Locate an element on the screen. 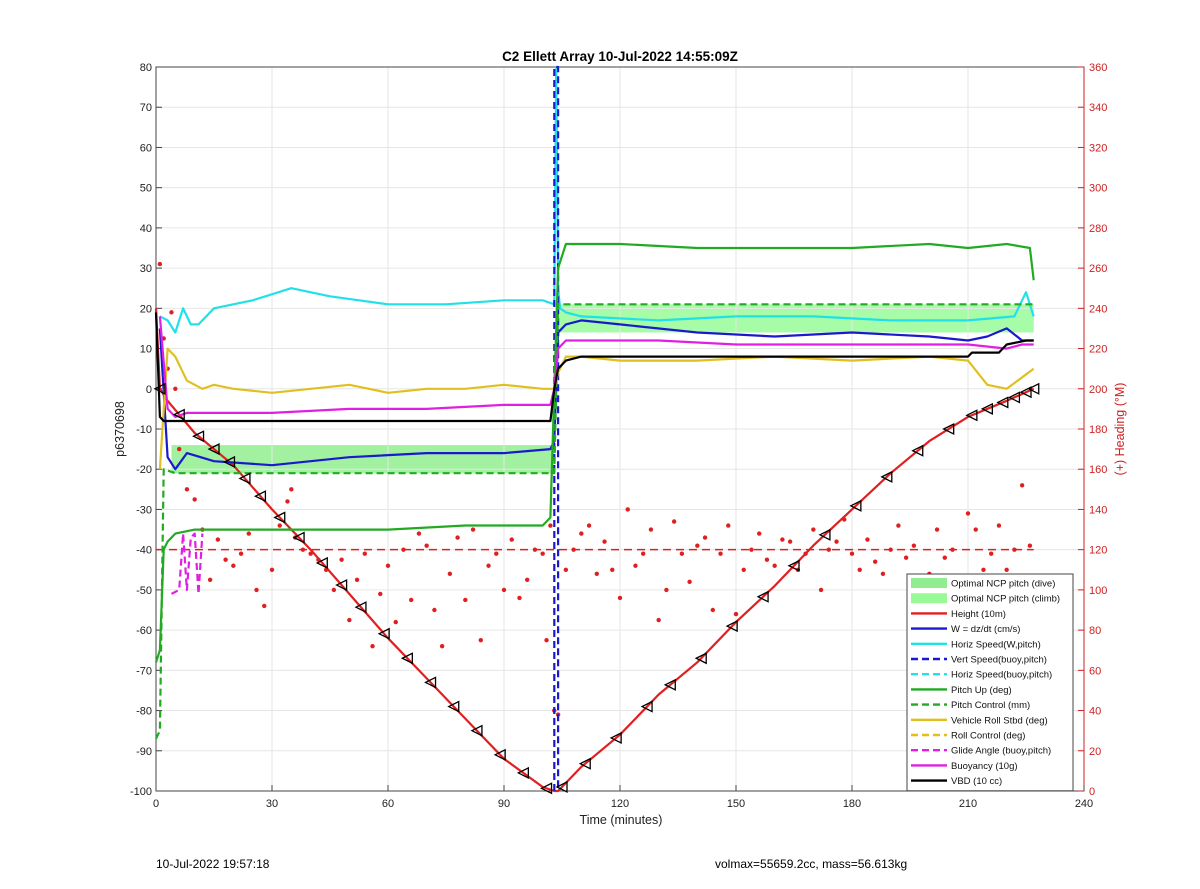 This screenshot has height=889, width=1200. x-tick-label-90: 90 is located at coordinates (504, 804).